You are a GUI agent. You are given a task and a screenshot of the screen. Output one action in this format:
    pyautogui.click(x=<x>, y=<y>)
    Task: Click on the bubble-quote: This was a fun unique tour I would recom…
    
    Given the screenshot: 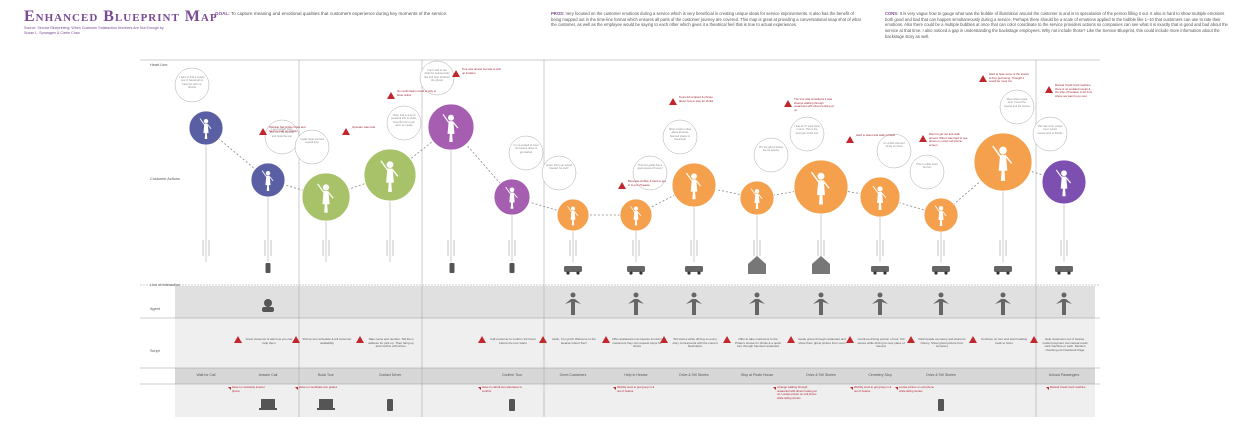 What is the action you would take?
    pyautogui.click(x=1050, y=130)
    